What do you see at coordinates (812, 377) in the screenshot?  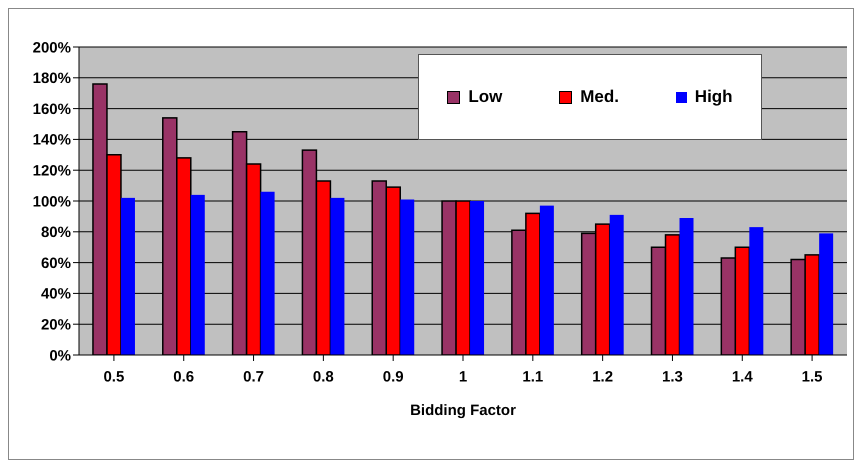 I see `x-tick-label: 1.5` at bounding box center [812, 377].